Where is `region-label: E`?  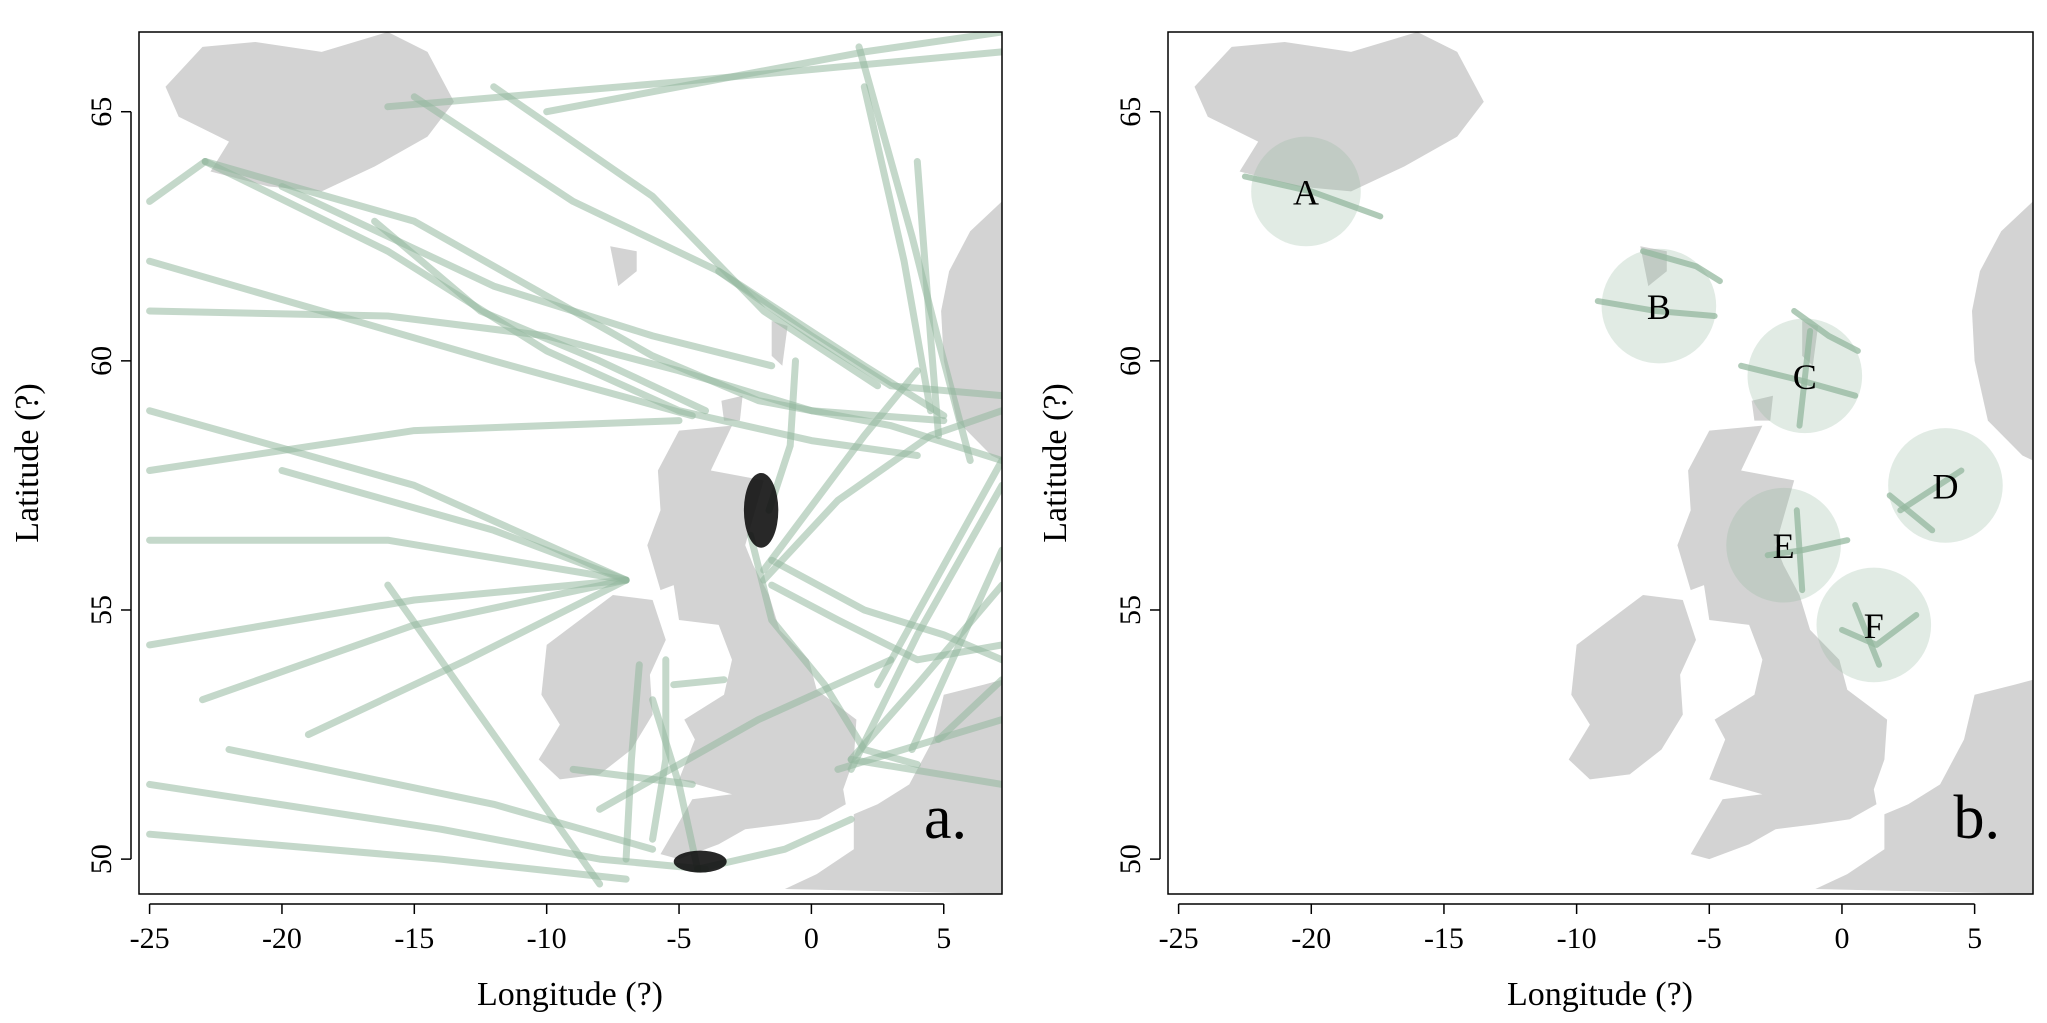 region-label: E is located at coordinates (1784, 546).